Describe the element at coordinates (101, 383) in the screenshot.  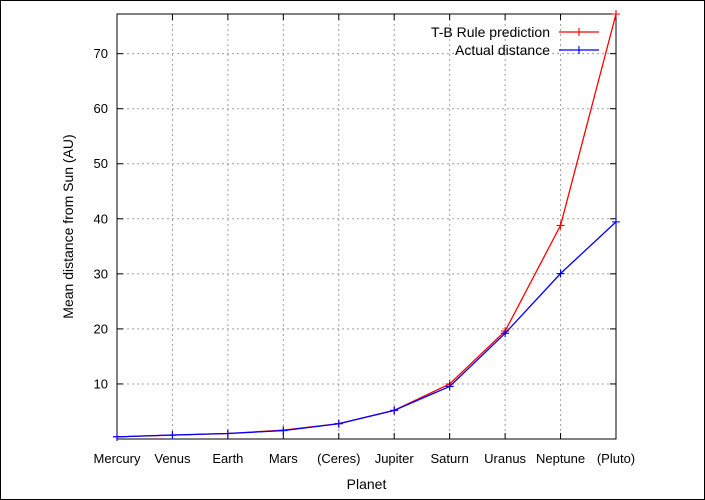
I see `y-tick-label: 10` at that location.